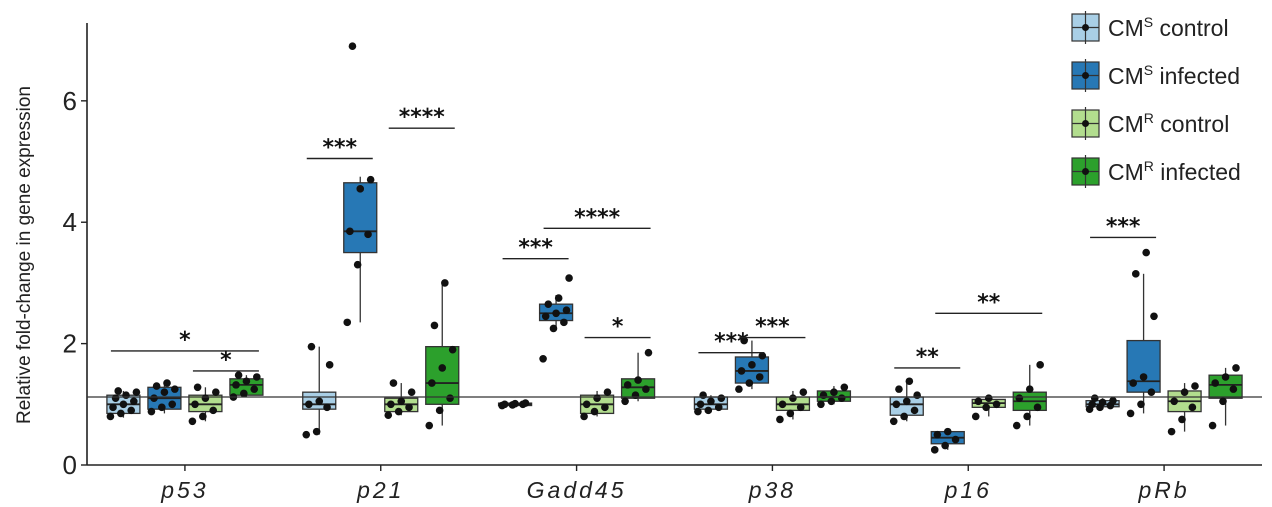 This screenshot has width=1272, height=507. I want to click on legend-label: CMS infected, so click(1174, 75).